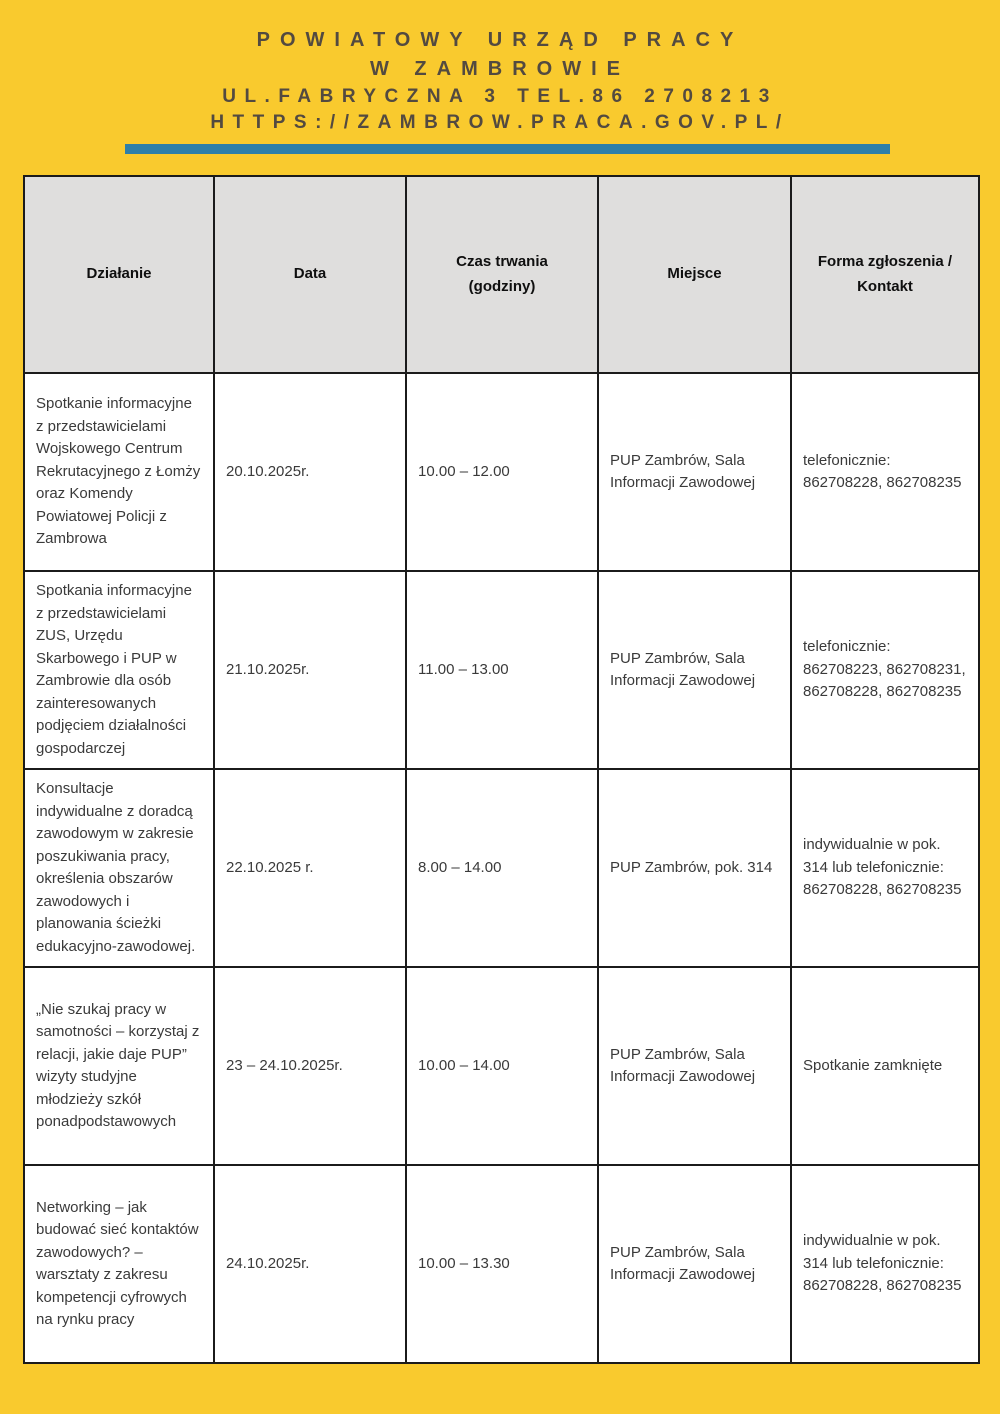 This screenshot has height=1414, width=1000. What do you see at coordinates (885, 472) in the screenshot?
I see `contact-cell: telefonicznie: 862708228, 862708235` at bounding box center [885, 472].